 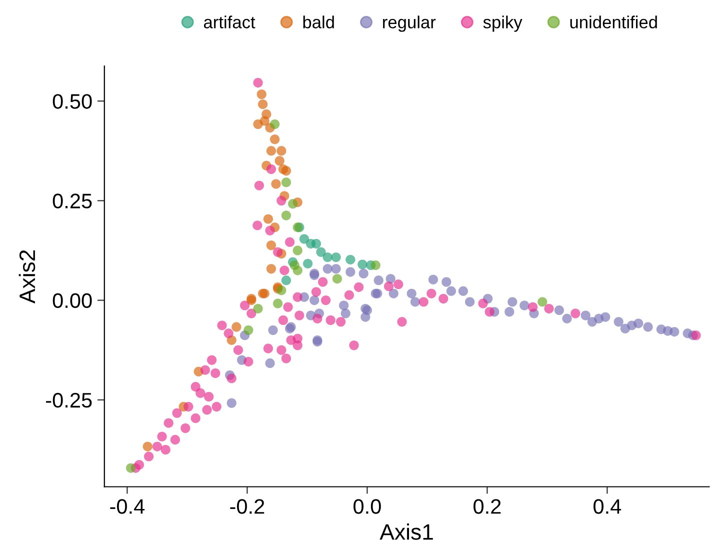 I want to click on legend-label: bald, so click(x=318, y=22).